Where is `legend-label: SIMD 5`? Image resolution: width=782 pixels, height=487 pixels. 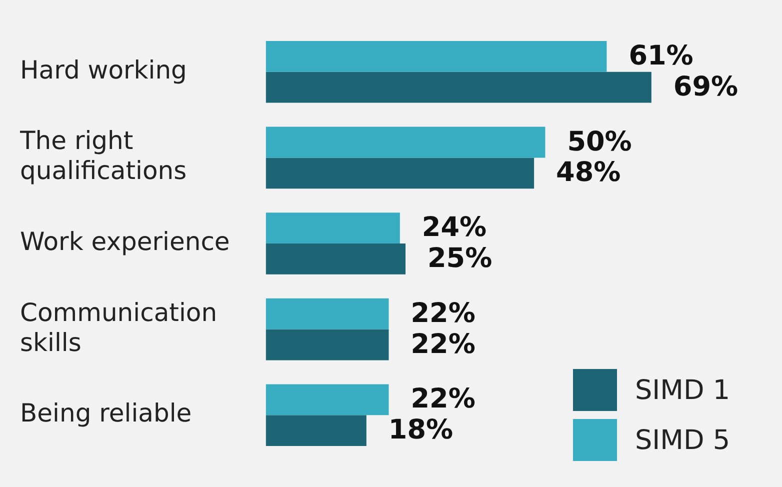 legend-label: SIMD 5 is located at coordinates (682, 440).